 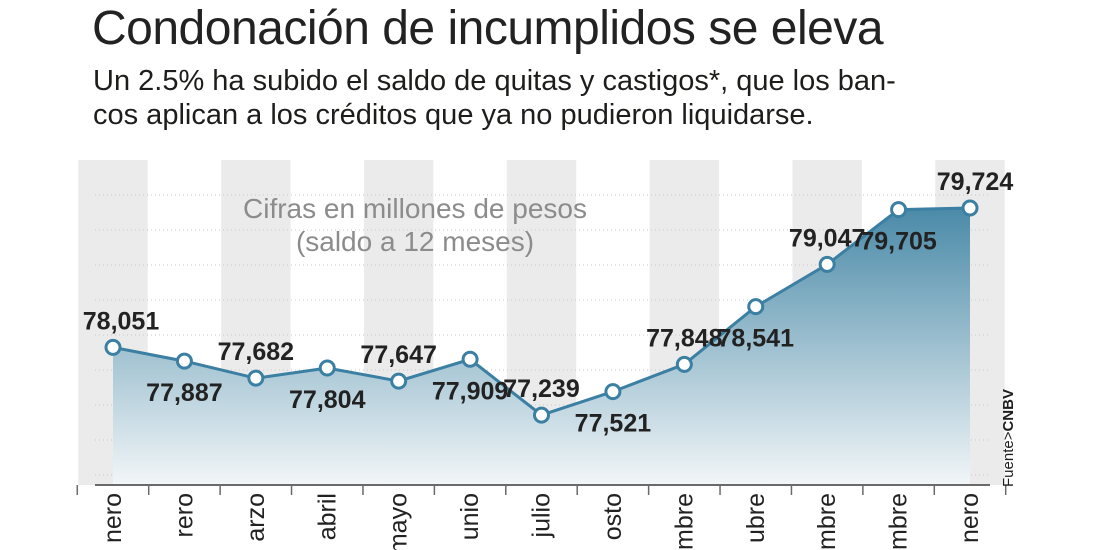 What do you see at coordinates (398, 355) in the screenshot?
I see `data-label: 77,647` at bounding box center [398, 355].